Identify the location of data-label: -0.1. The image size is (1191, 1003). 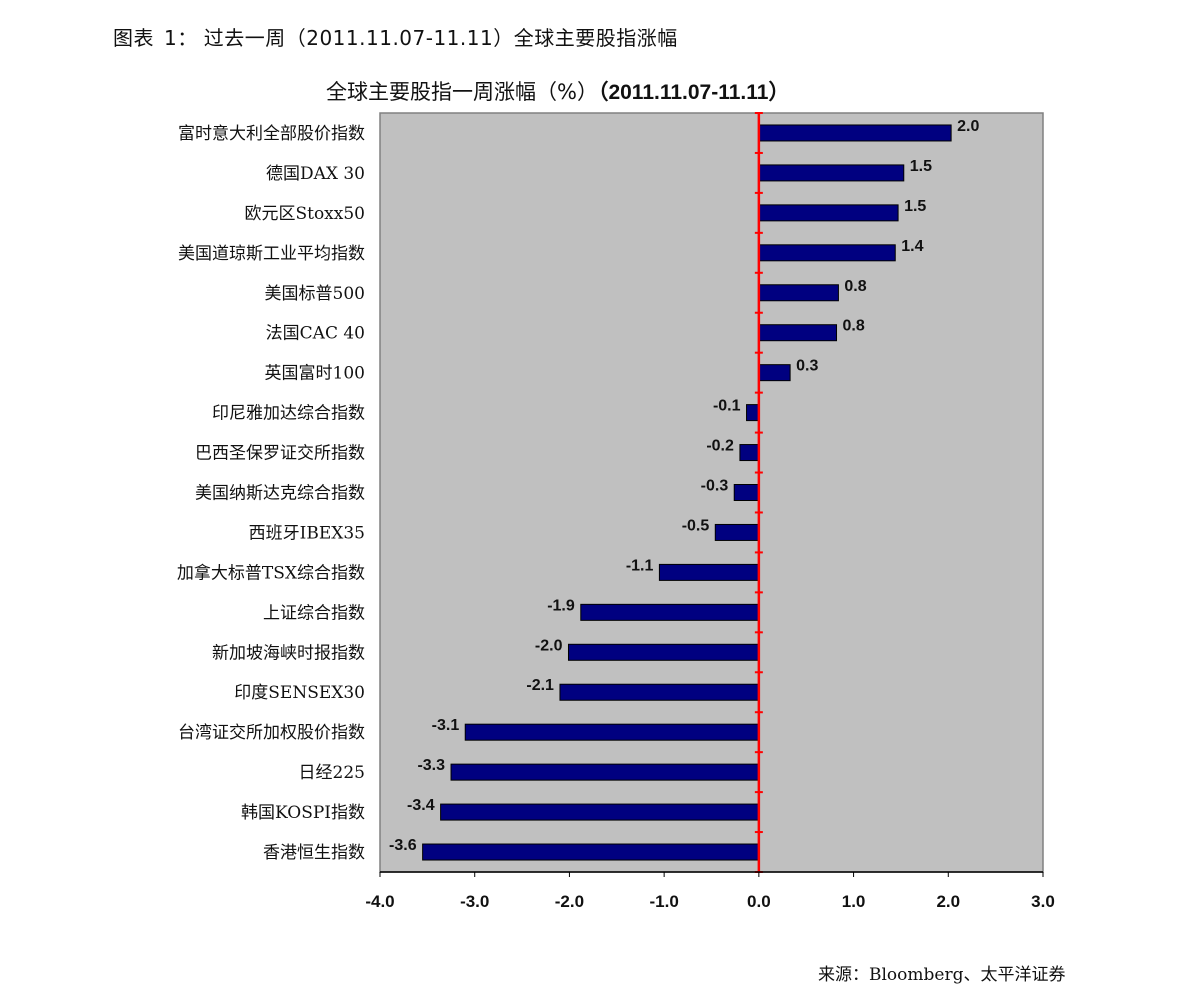
(727, 406).